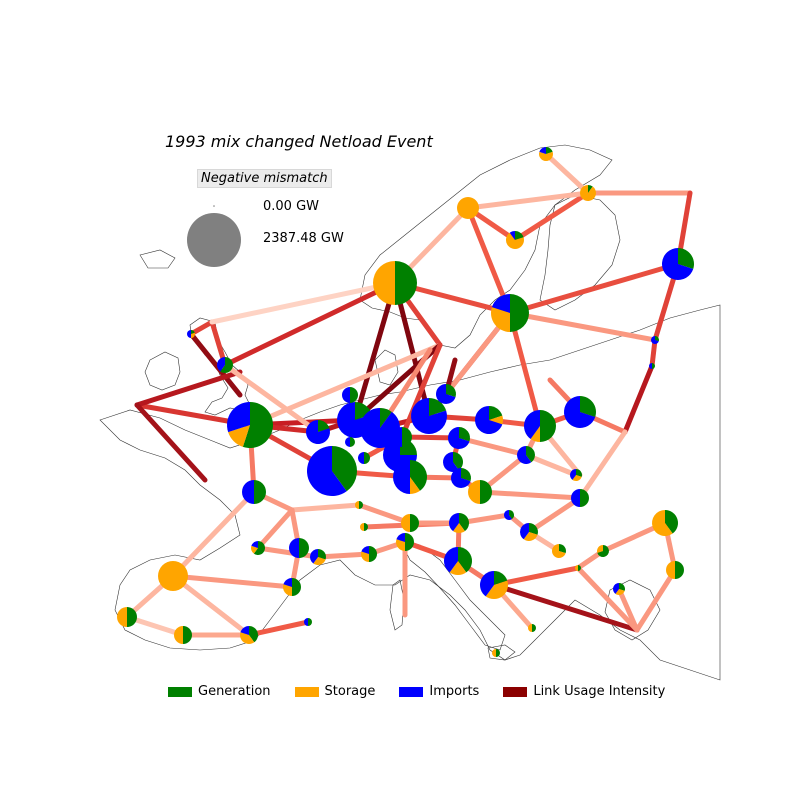 Image resolution: width=800 pixels, height=804 pixels. I want to click on size-legend-large-label: 2387.48 GW, so click(303, 238).